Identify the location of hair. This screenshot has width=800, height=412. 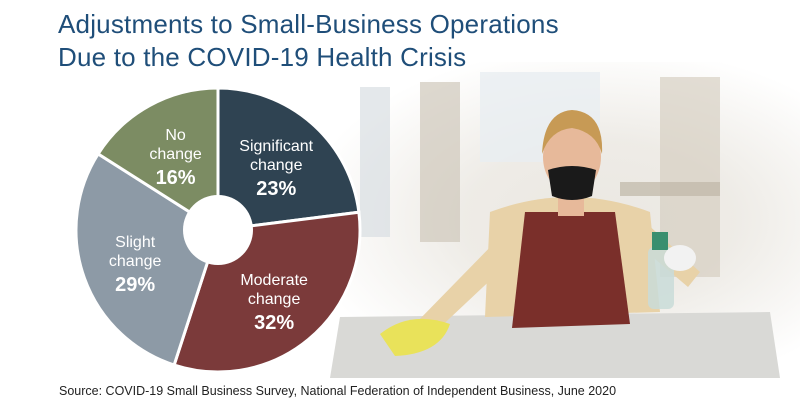
(572, 132).